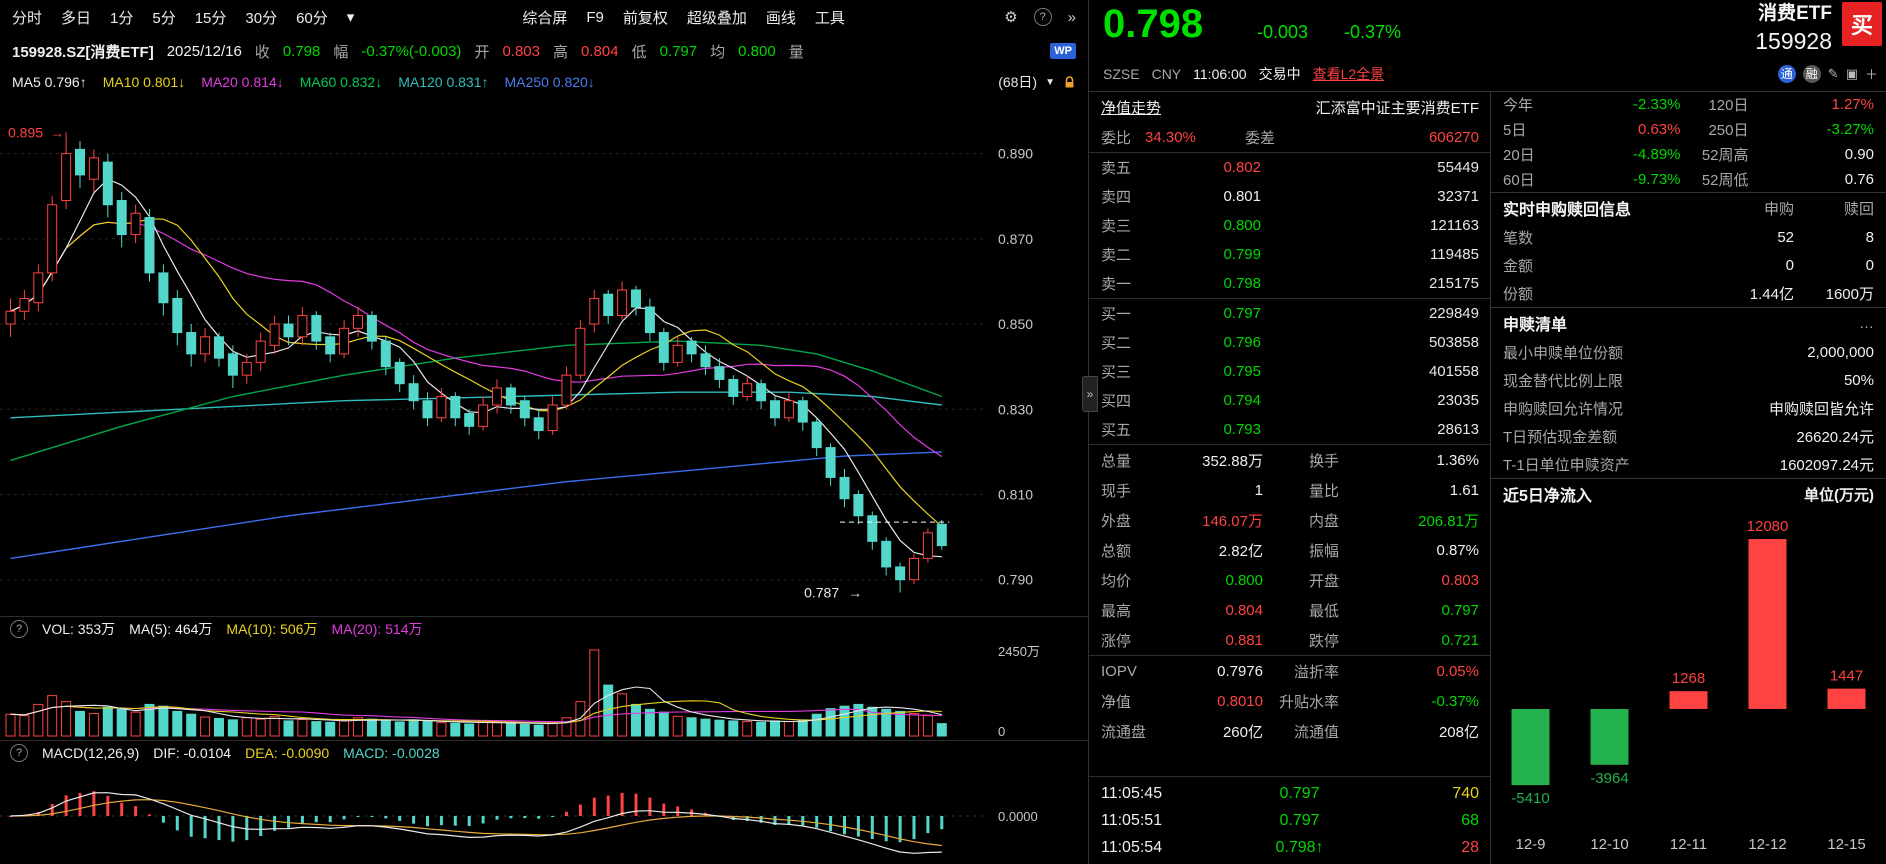  What do you see at coordinates (1042, 17) in the screenshot?
I see `help-icon: ?` at bounding box center [1042, 17].